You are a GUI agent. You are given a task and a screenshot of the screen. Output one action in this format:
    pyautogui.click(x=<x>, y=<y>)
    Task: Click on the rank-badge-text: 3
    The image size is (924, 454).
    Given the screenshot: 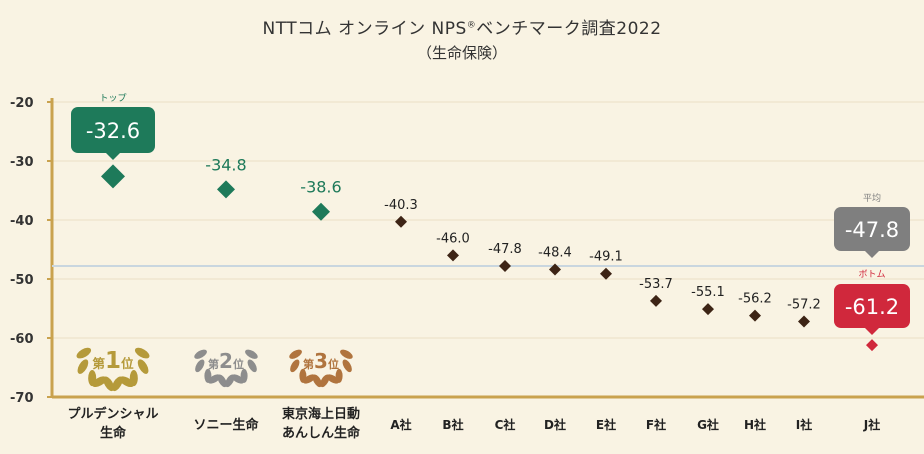 What is the action you would take?
    pyautogui.click(x=321, y=361)
    